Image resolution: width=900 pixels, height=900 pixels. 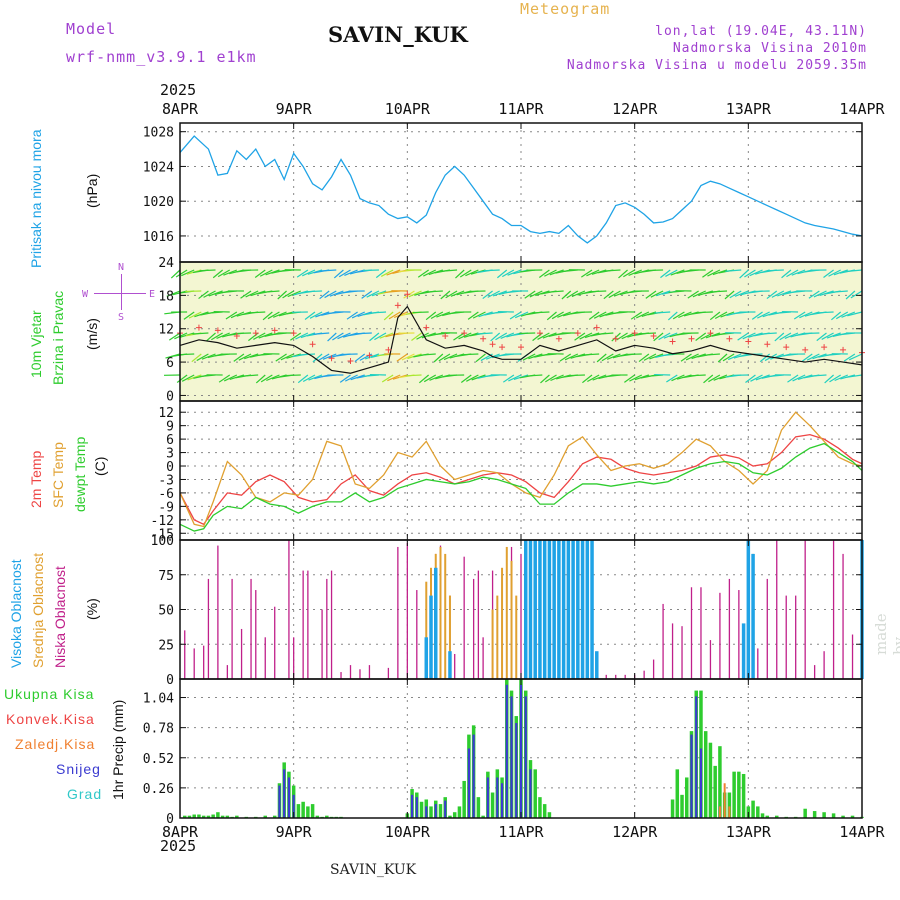 What do you see at coordinates (166, 330) in the screenshot?
I see `wind-ytick-label: 12` at bounding box center [166, 330].